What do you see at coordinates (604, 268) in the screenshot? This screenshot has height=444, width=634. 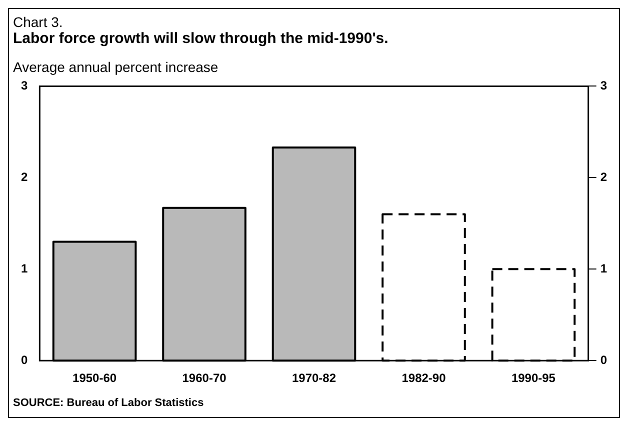 I see `y-tick-label: 1` at bounding box center [604, 268].